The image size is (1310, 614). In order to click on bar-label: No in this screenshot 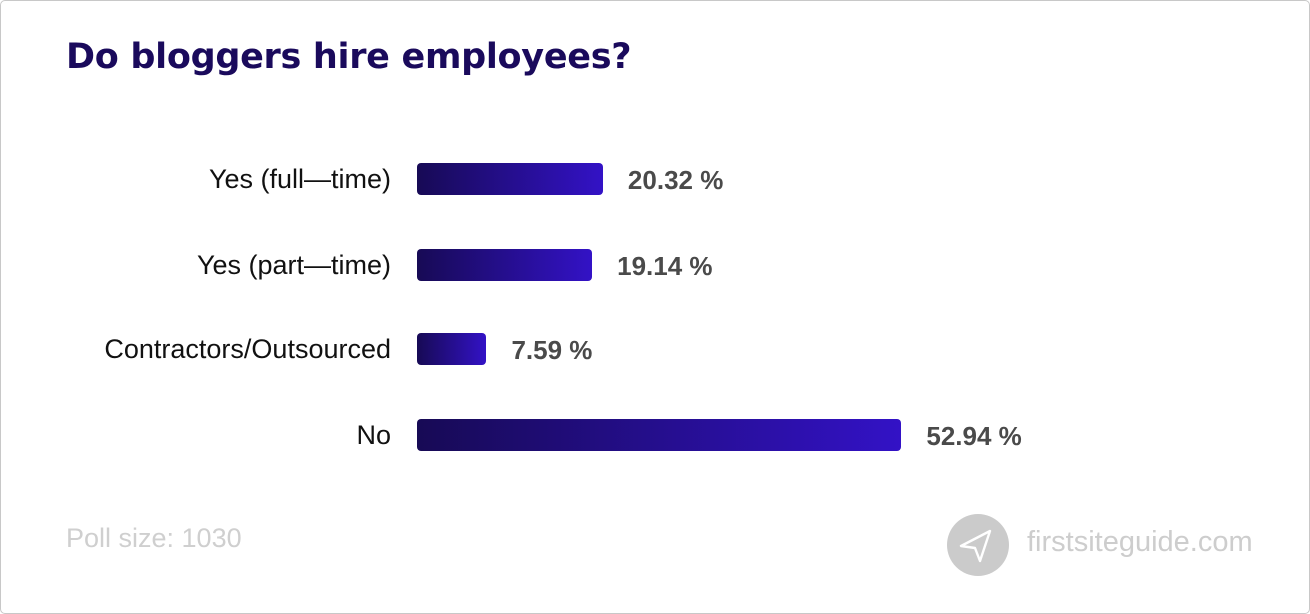, I will do `click(373, 435)`.